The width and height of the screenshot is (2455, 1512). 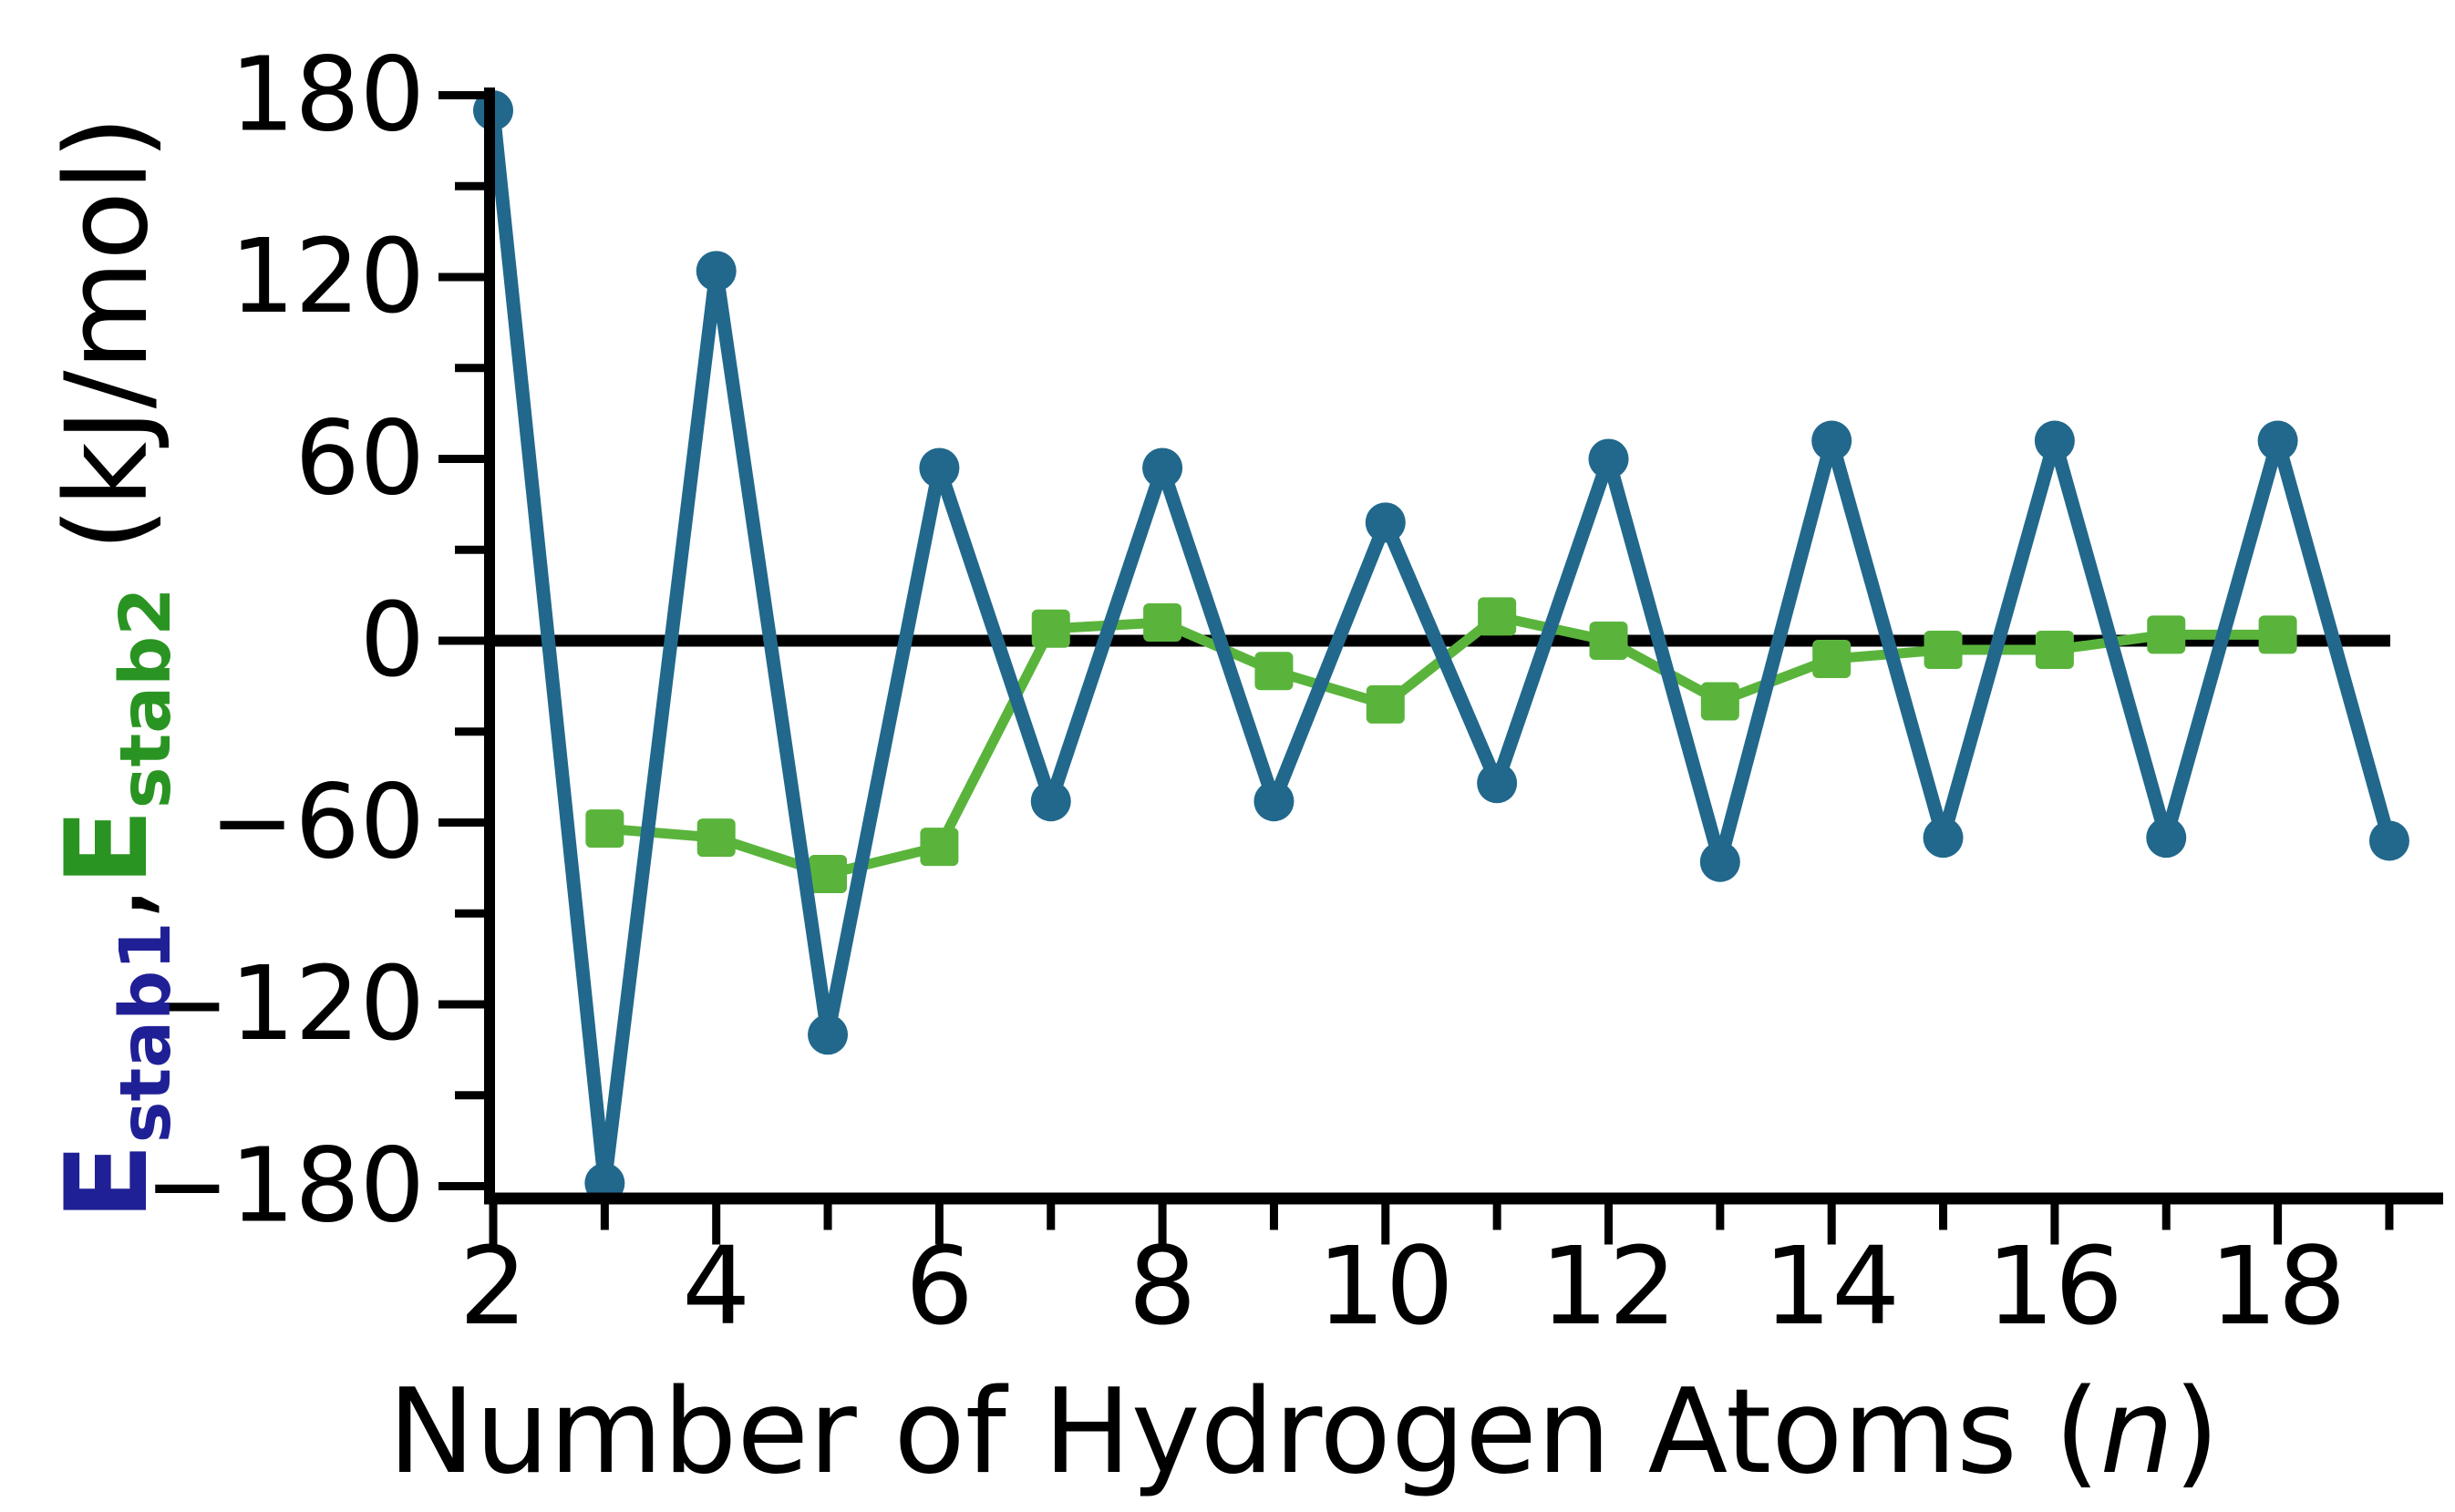 What do you see at coordinates (1463, 1198) in the screenshot?
I see `x-axis-line` at bounding box center [1463, 1198].